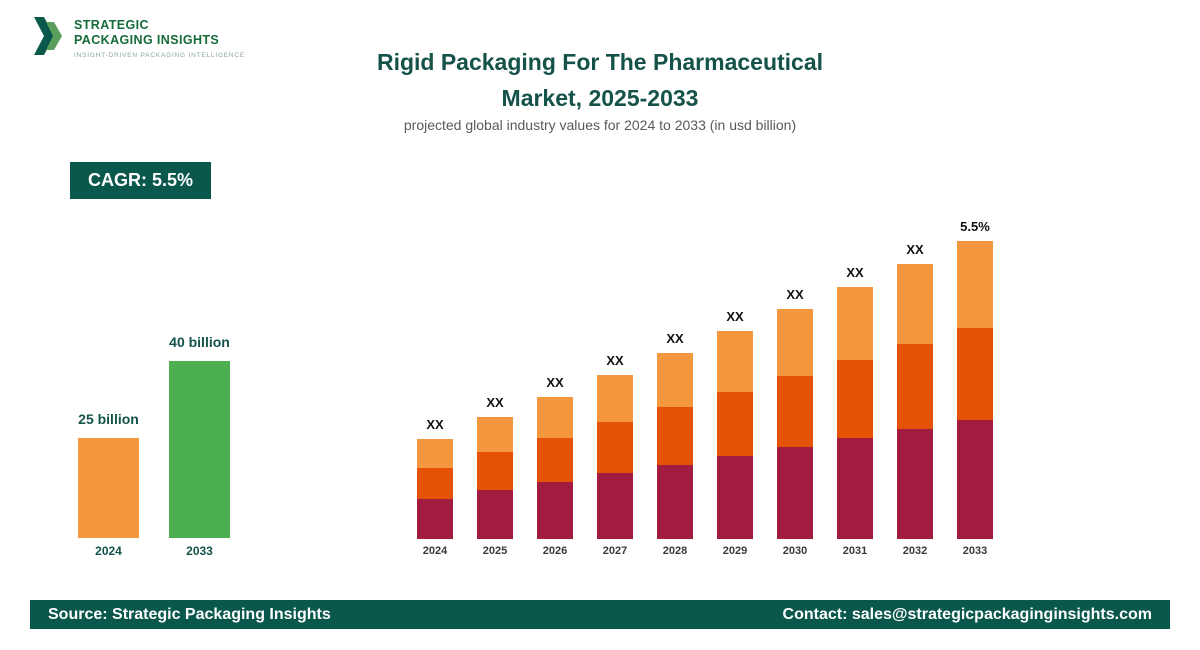 The image size is (1200, 650). What do you see at coordinates (495, 514) in the screenshot?
I see `segment-bottom-2025` at bounding box center [495, 514].